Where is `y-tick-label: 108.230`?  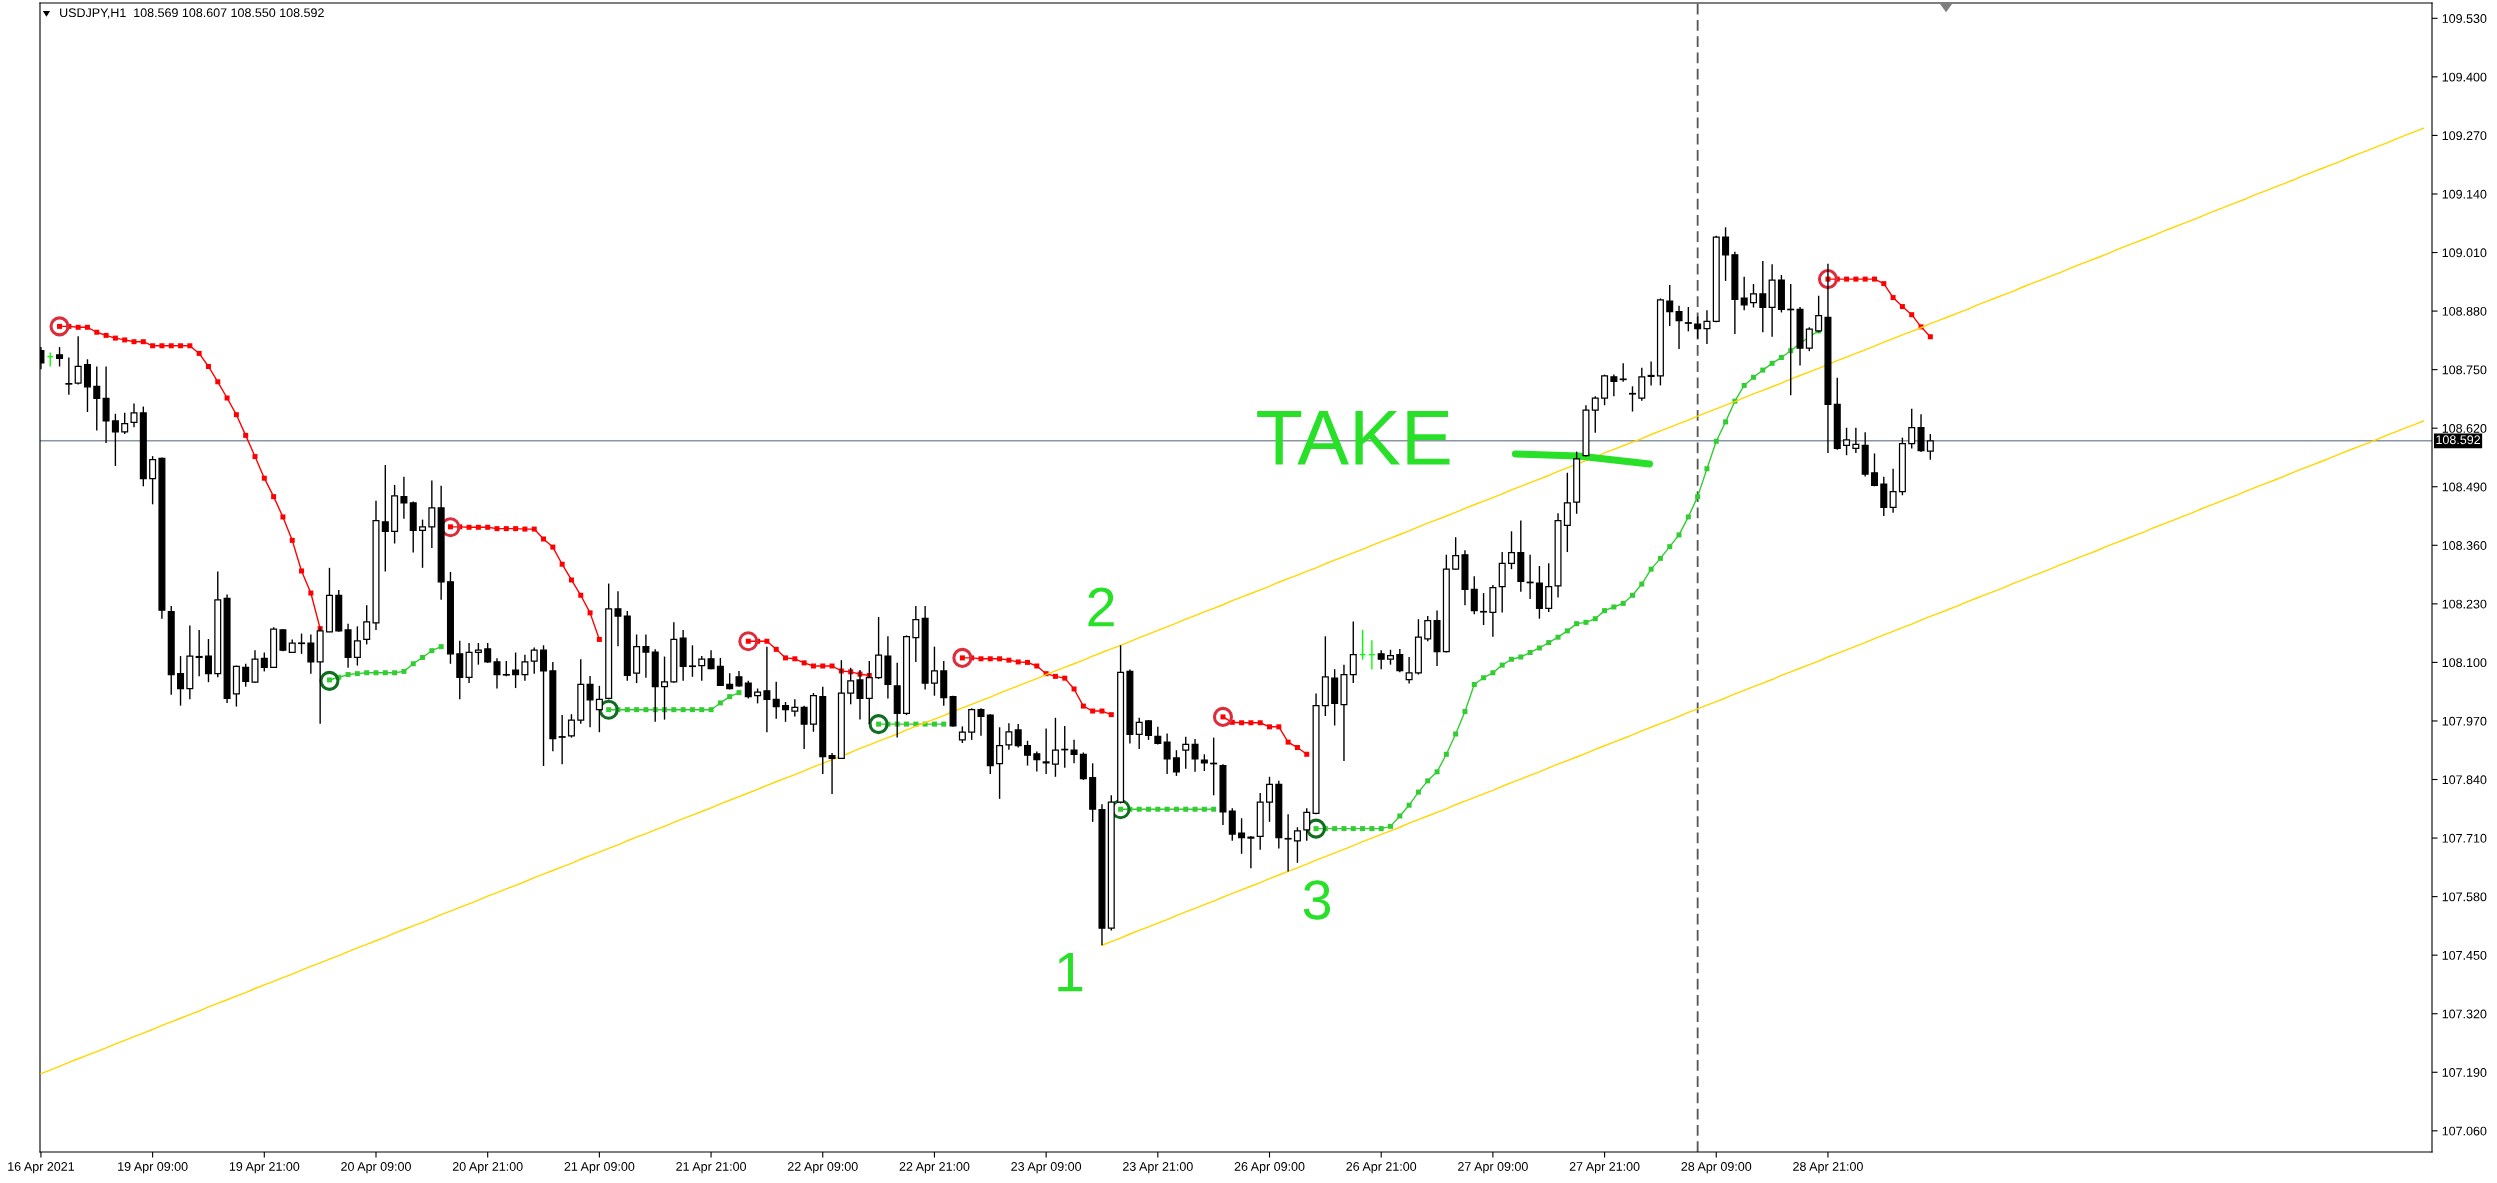
y-tick-label: 108.230 is located at coordinates (2464, 604).